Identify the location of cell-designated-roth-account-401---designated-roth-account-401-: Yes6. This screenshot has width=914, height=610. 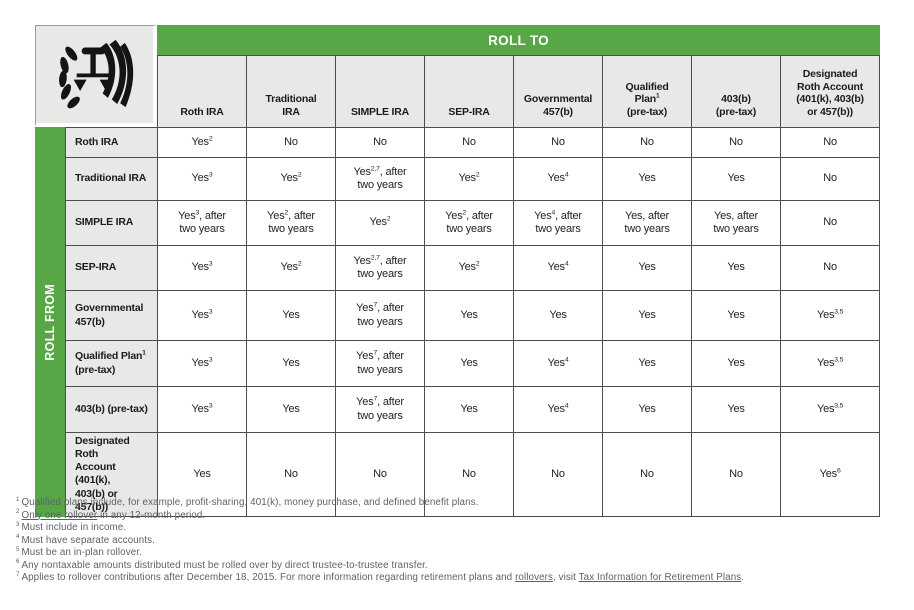
(830, 474).